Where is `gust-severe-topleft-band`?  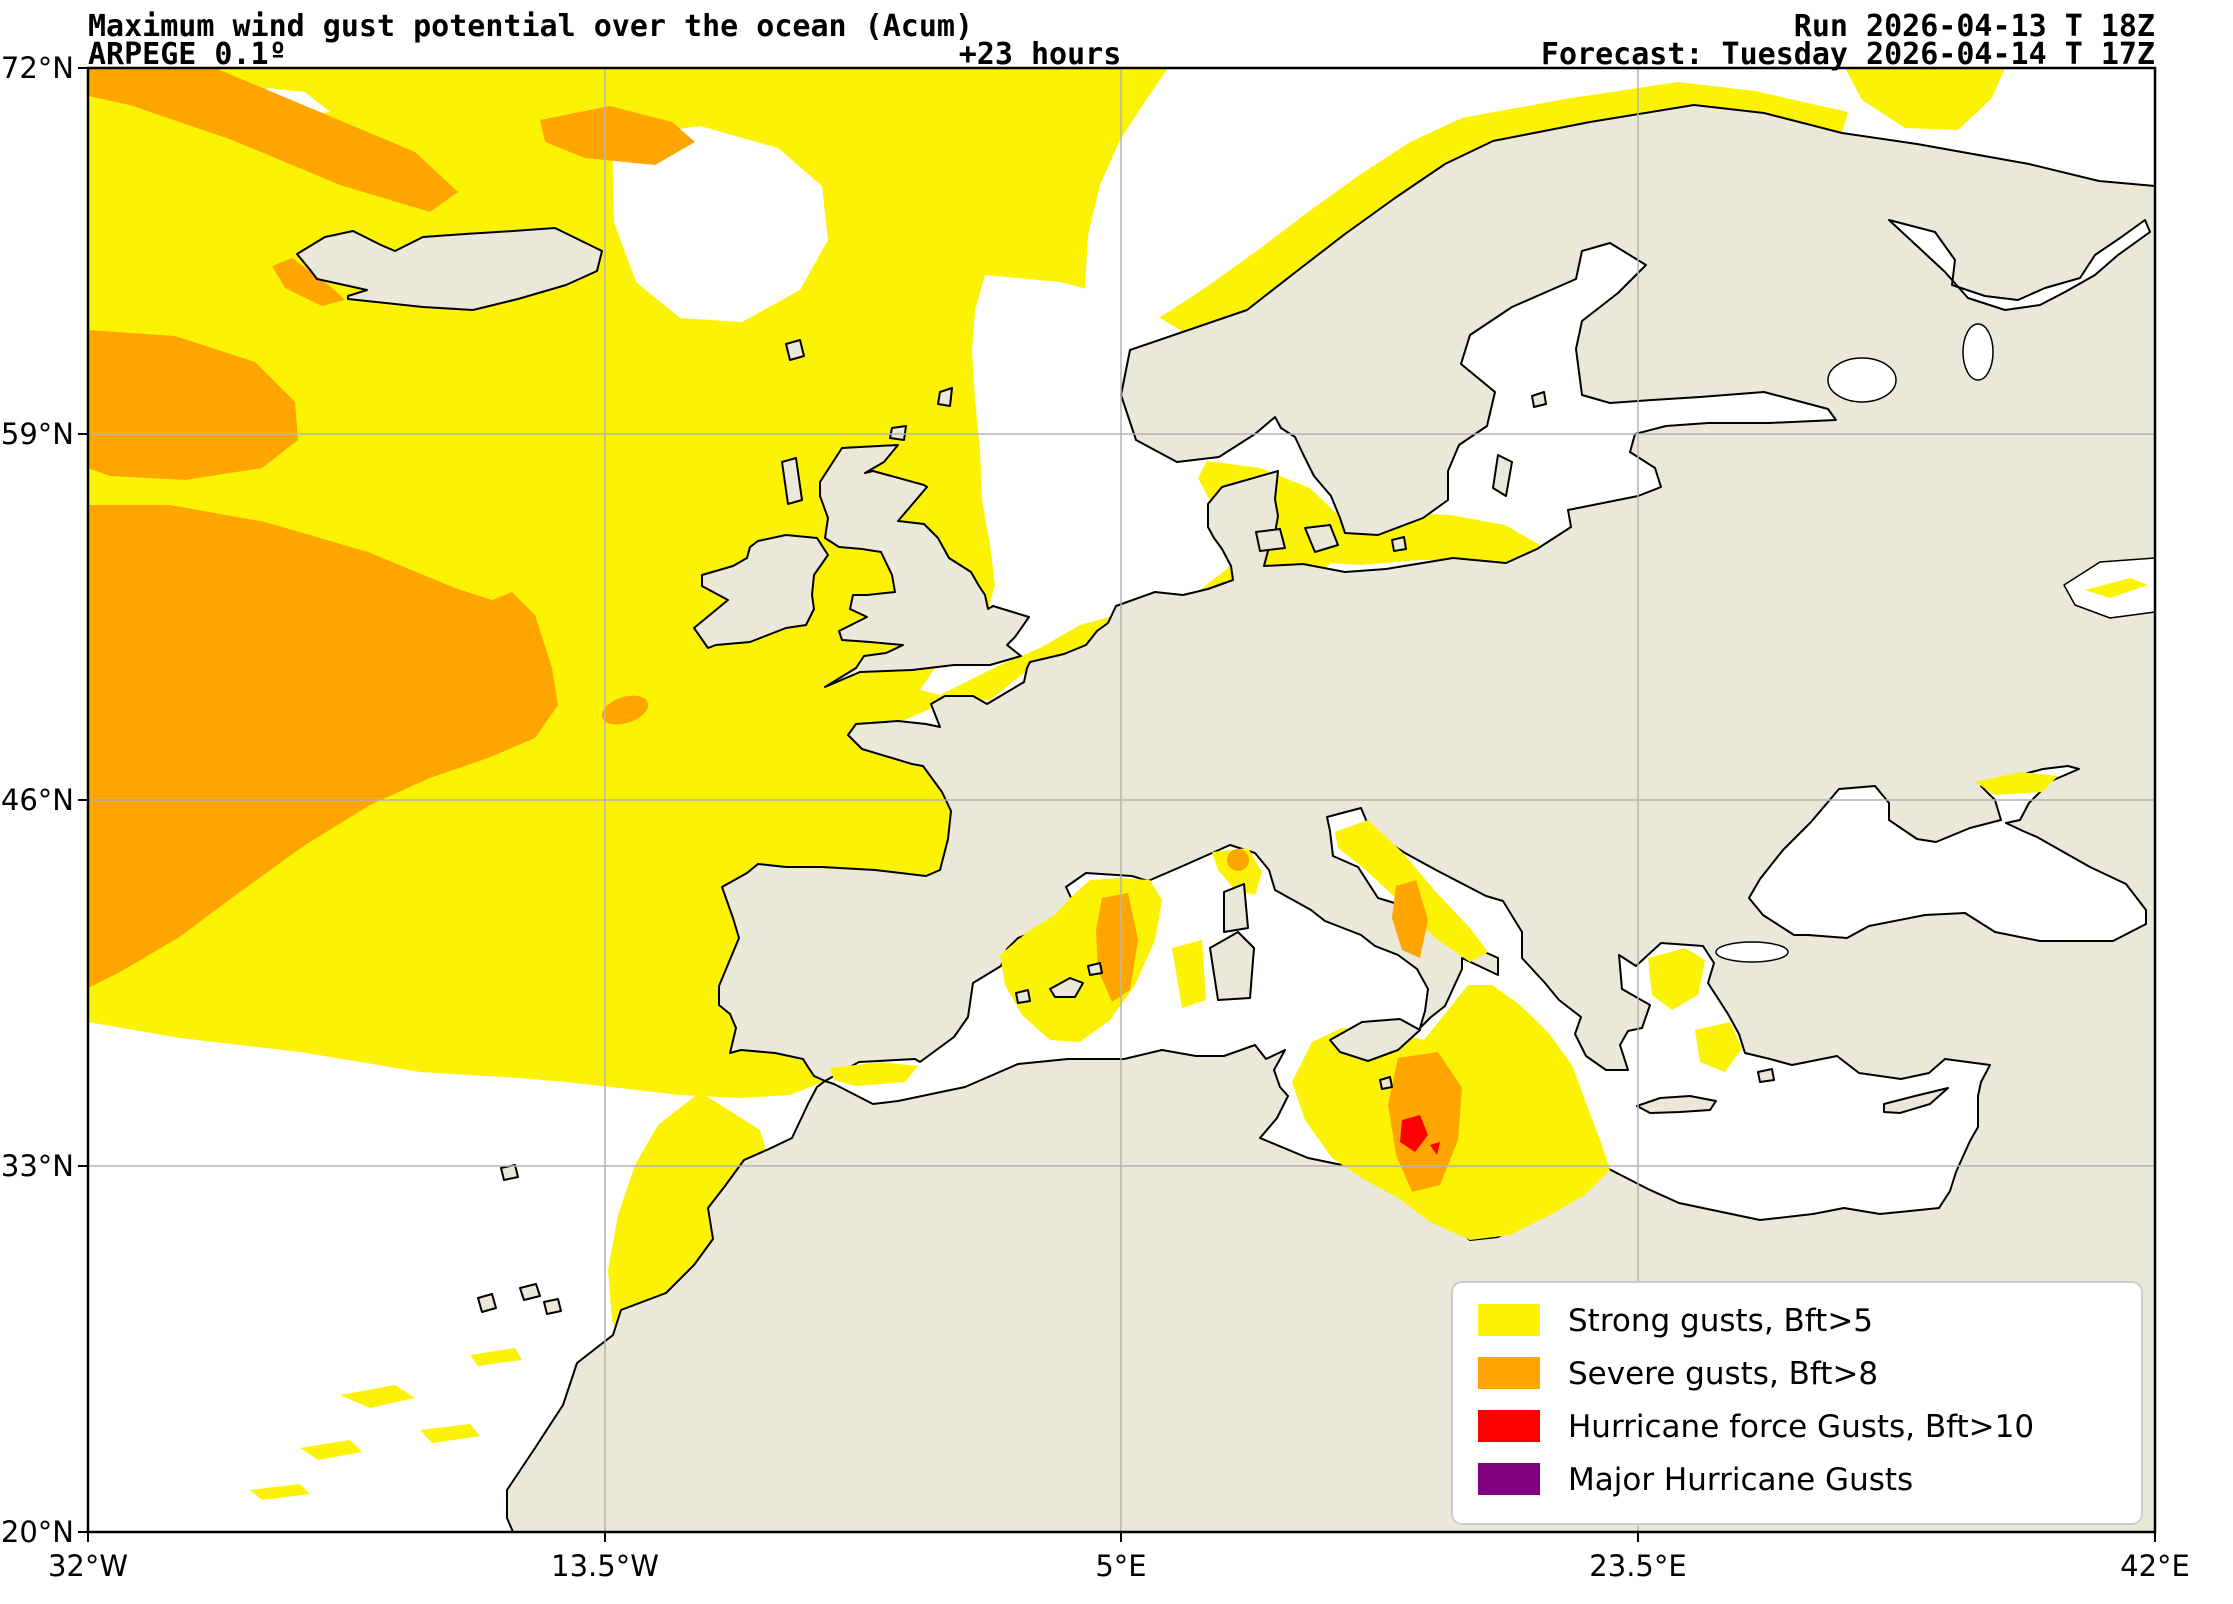
gust-severe-topleft-band is located at coordinates (273, 140).